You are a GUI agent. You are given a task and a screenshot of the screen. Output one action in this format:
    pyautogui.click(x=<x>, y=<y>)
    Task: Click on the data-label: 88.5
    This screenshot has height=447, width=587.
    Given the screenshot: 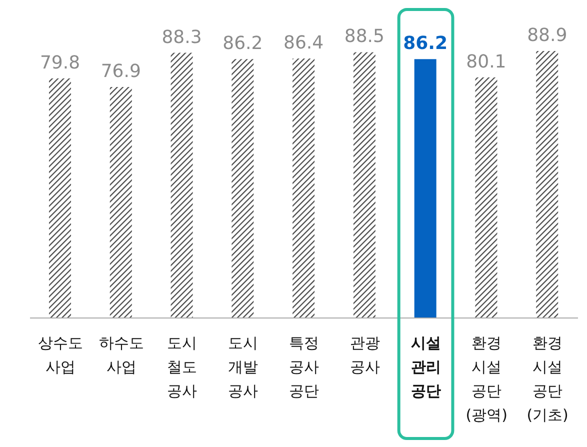 What is the action you would take?
    pyautogui.click(x=364, y=37)
    